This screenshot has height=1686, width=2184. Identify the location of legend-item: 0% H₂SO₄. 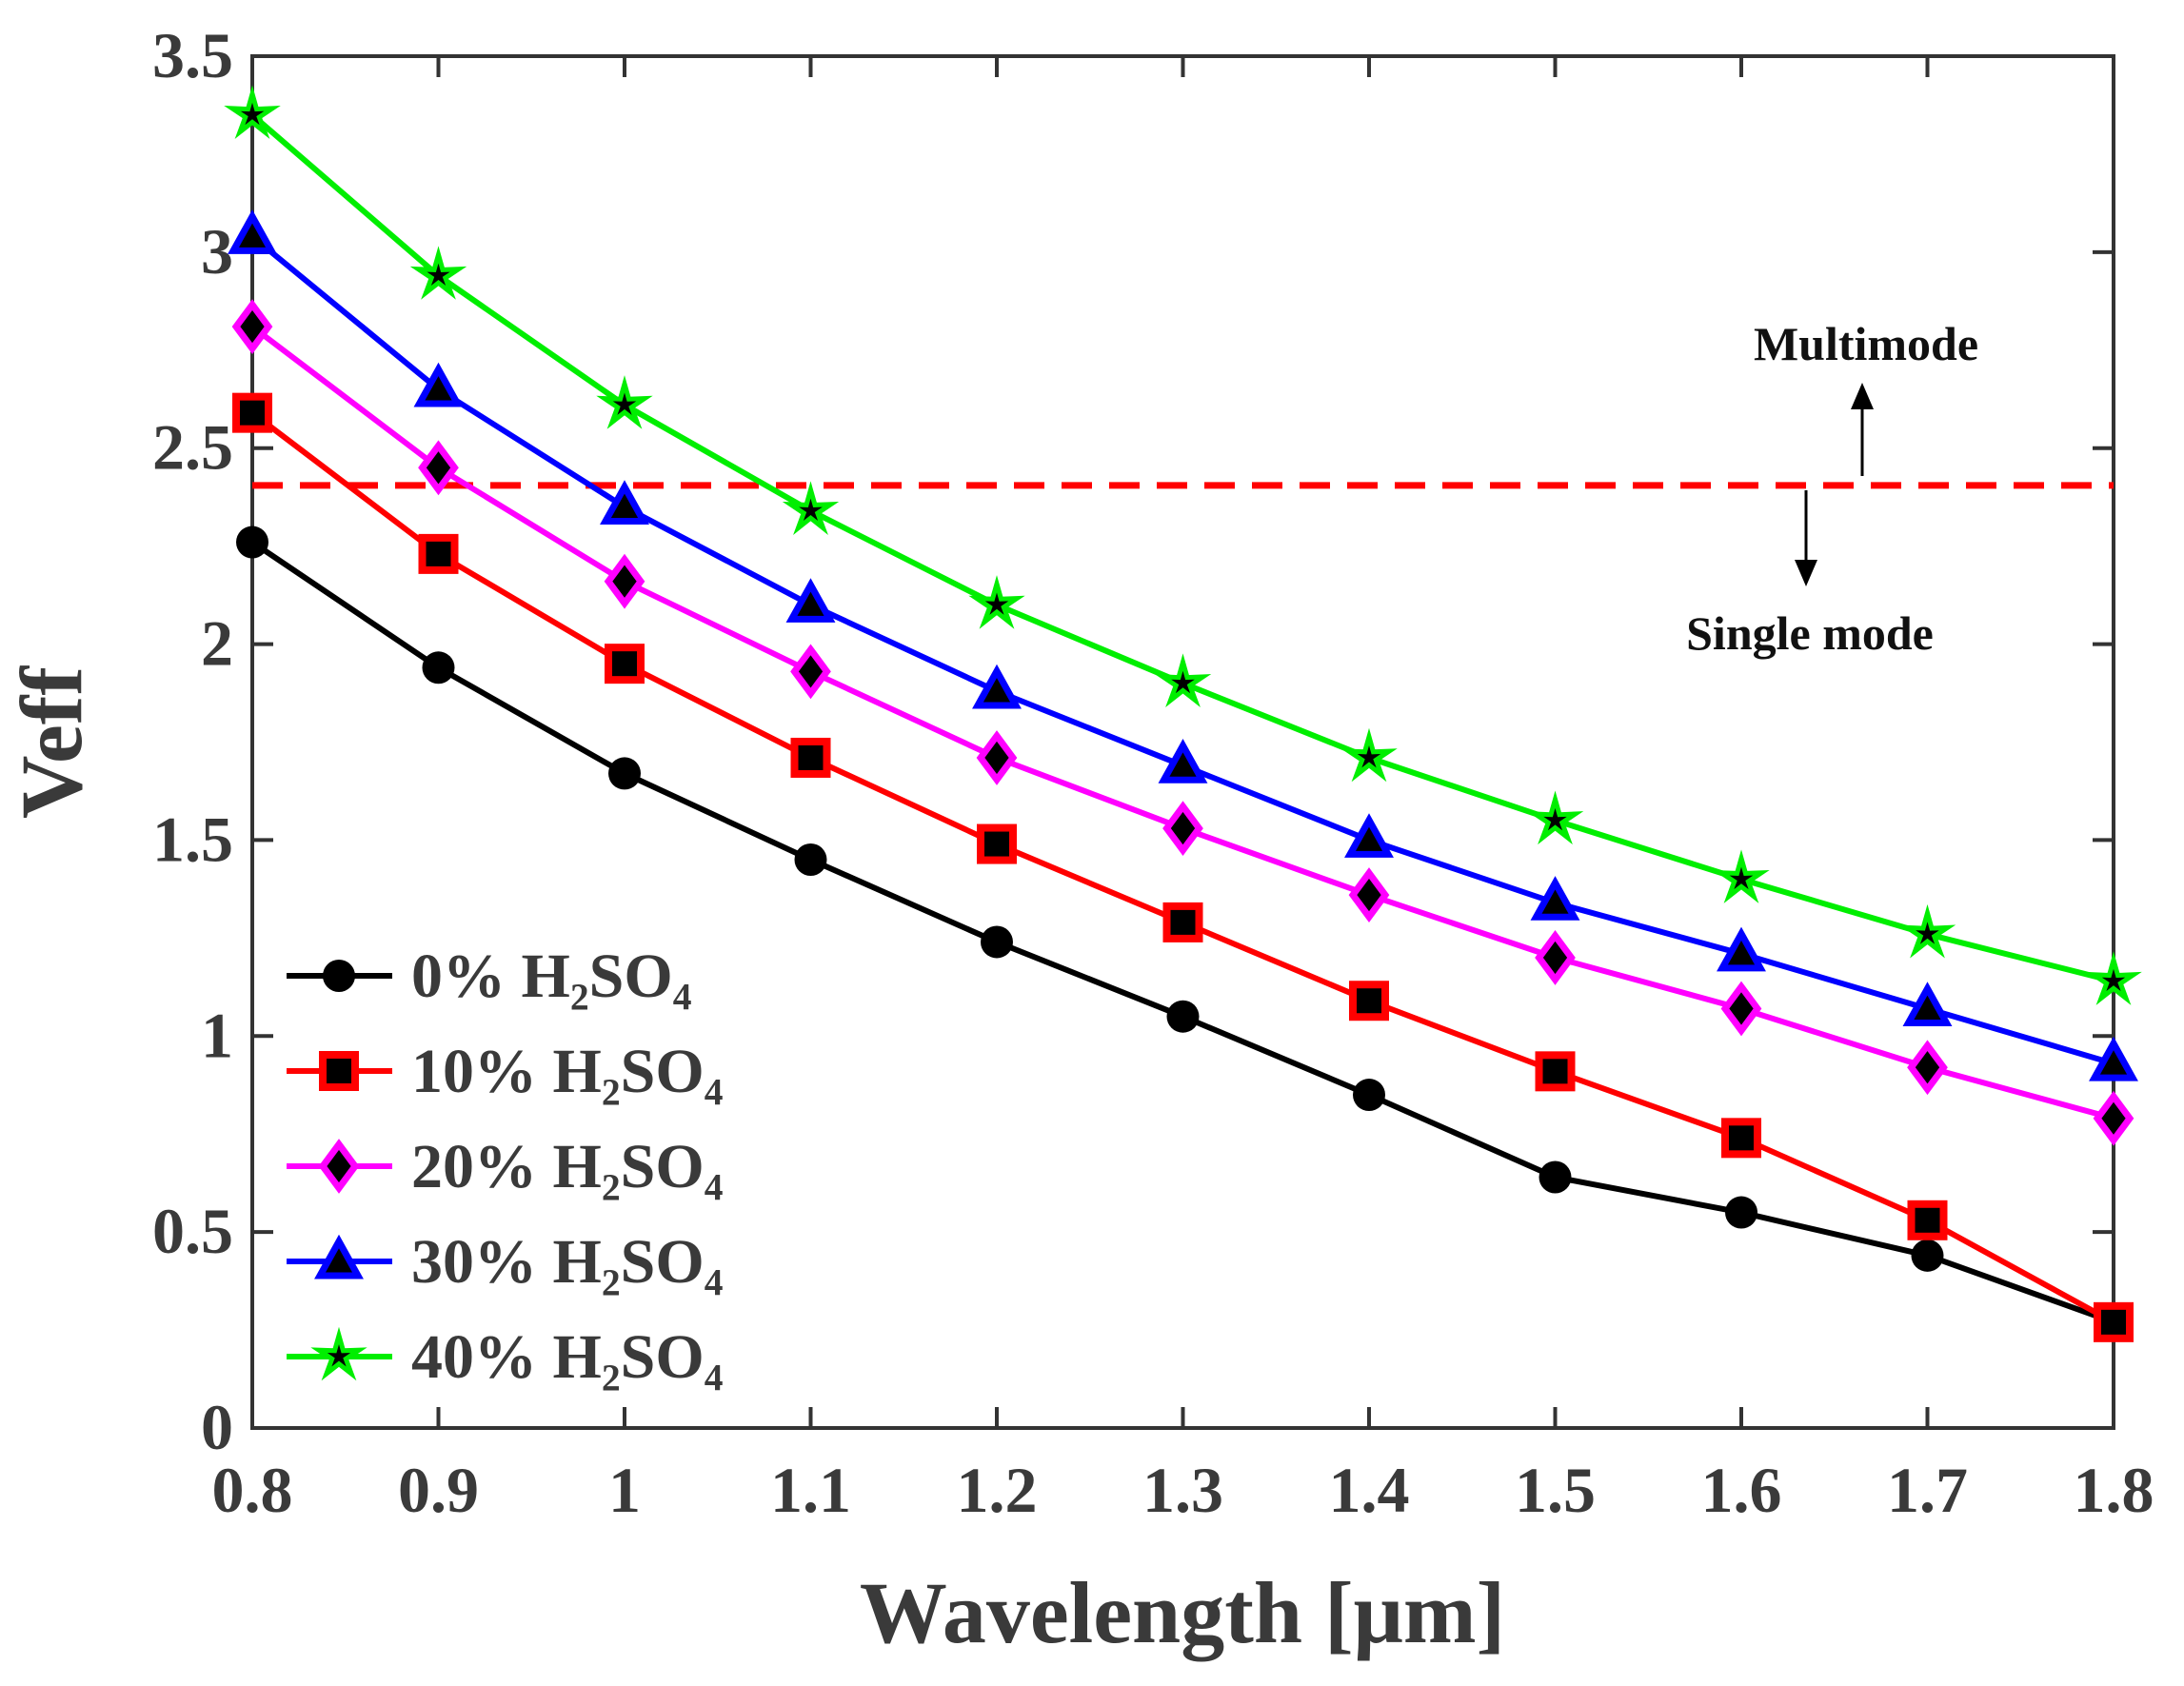
(489, 977).